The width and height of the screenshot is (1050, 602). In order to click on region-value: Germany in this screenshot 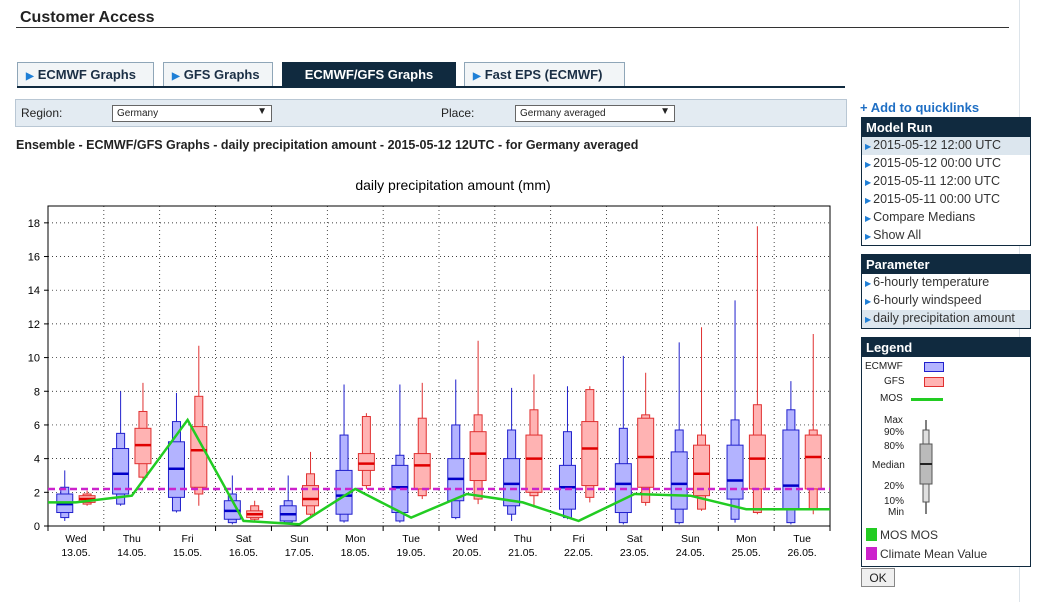, I will do `click(138, 113)`.